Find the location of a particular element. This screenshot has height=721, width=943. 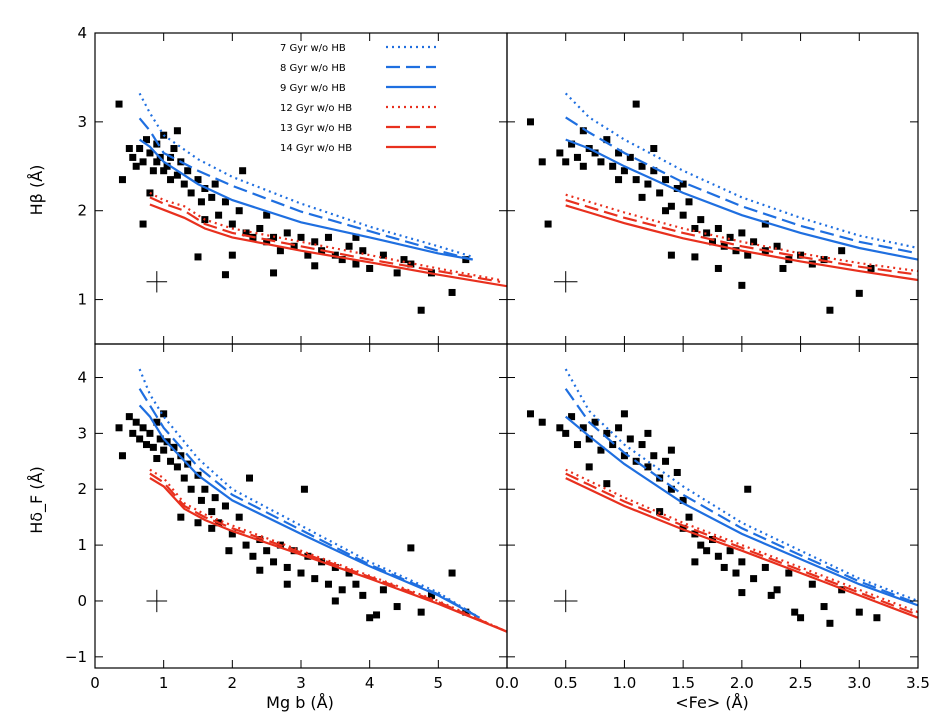

model-line-12-gyr-wo-hb is located at coordinates (741, 233).